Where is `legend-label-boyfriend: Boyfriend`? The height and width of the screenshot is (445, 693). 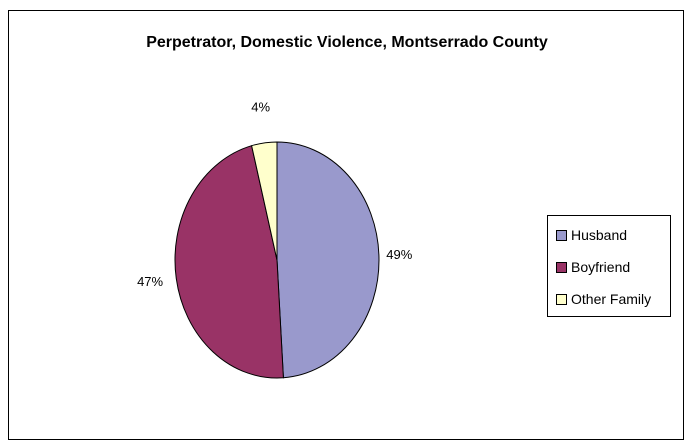 legend-label-boyfriend: Boyfriend is located at coordinates (601, 267).